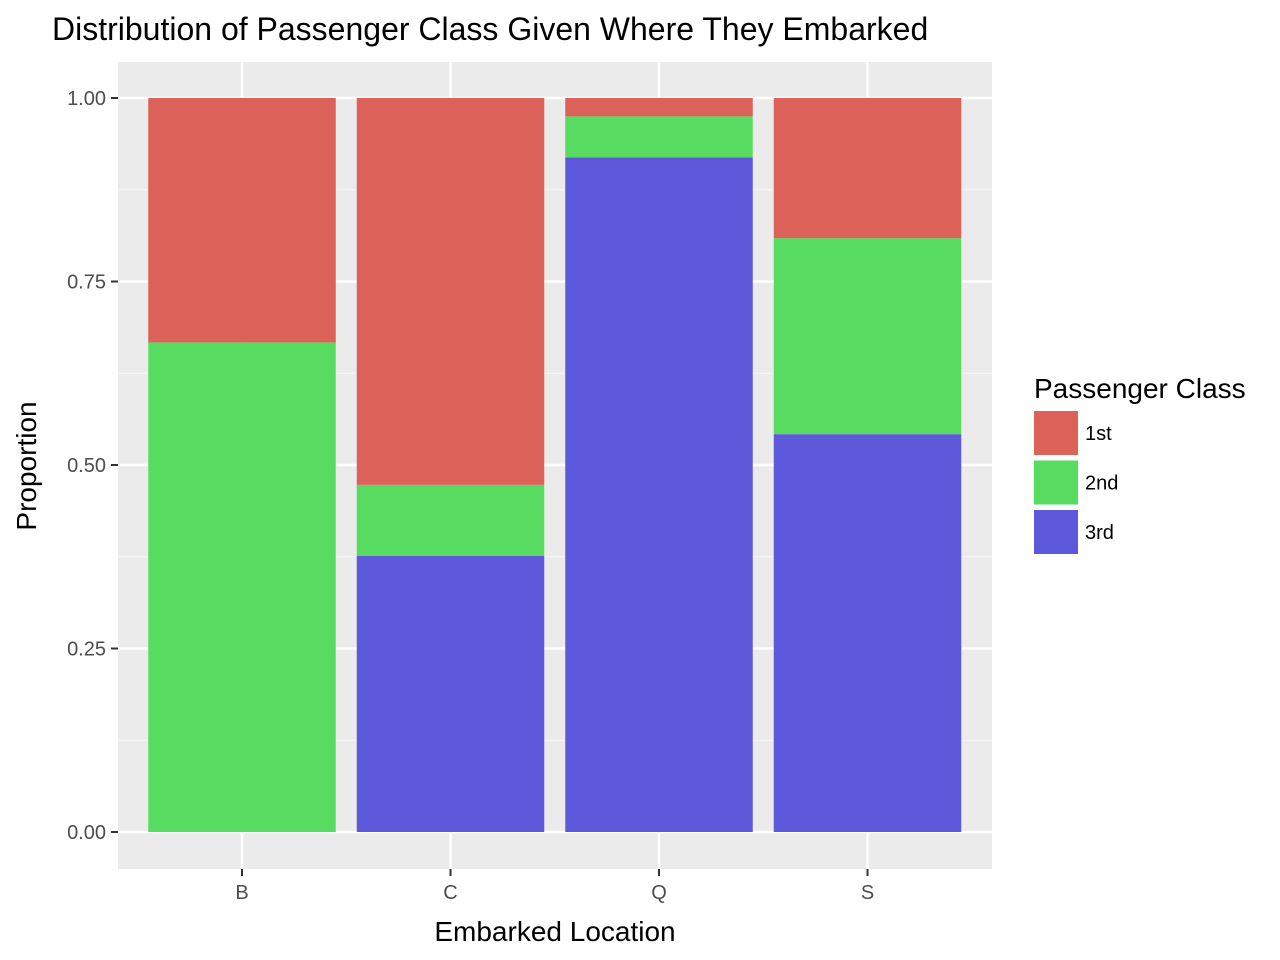  Describe the element at coordinates (26, 465) in the screenshot. I see `y-axis-title: Proportion` at that location.